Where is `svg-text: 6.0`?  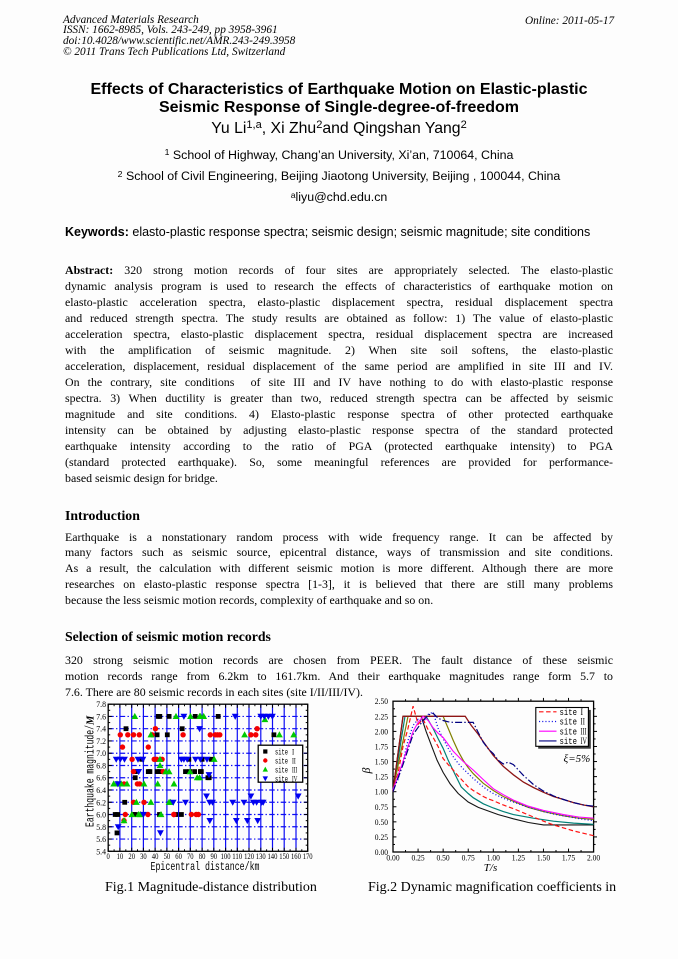 svg-text: 6.0 is located at coordinates (101, 815).